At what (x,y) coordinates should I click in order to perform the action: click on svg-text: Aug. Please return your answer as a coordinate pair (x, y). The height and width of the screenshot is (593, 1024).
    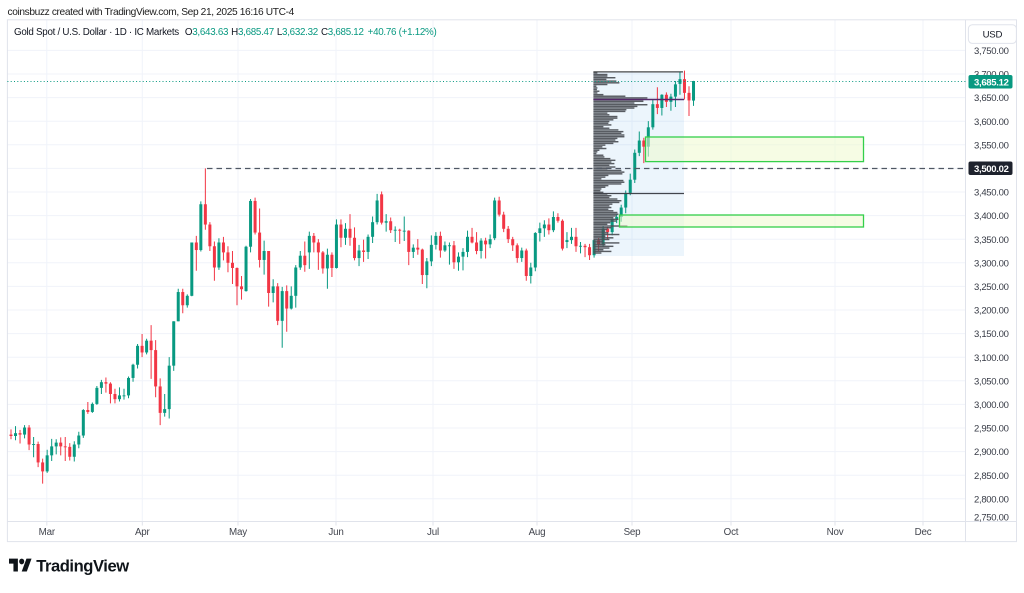
    Looking at the image, I should click on (537, 532).